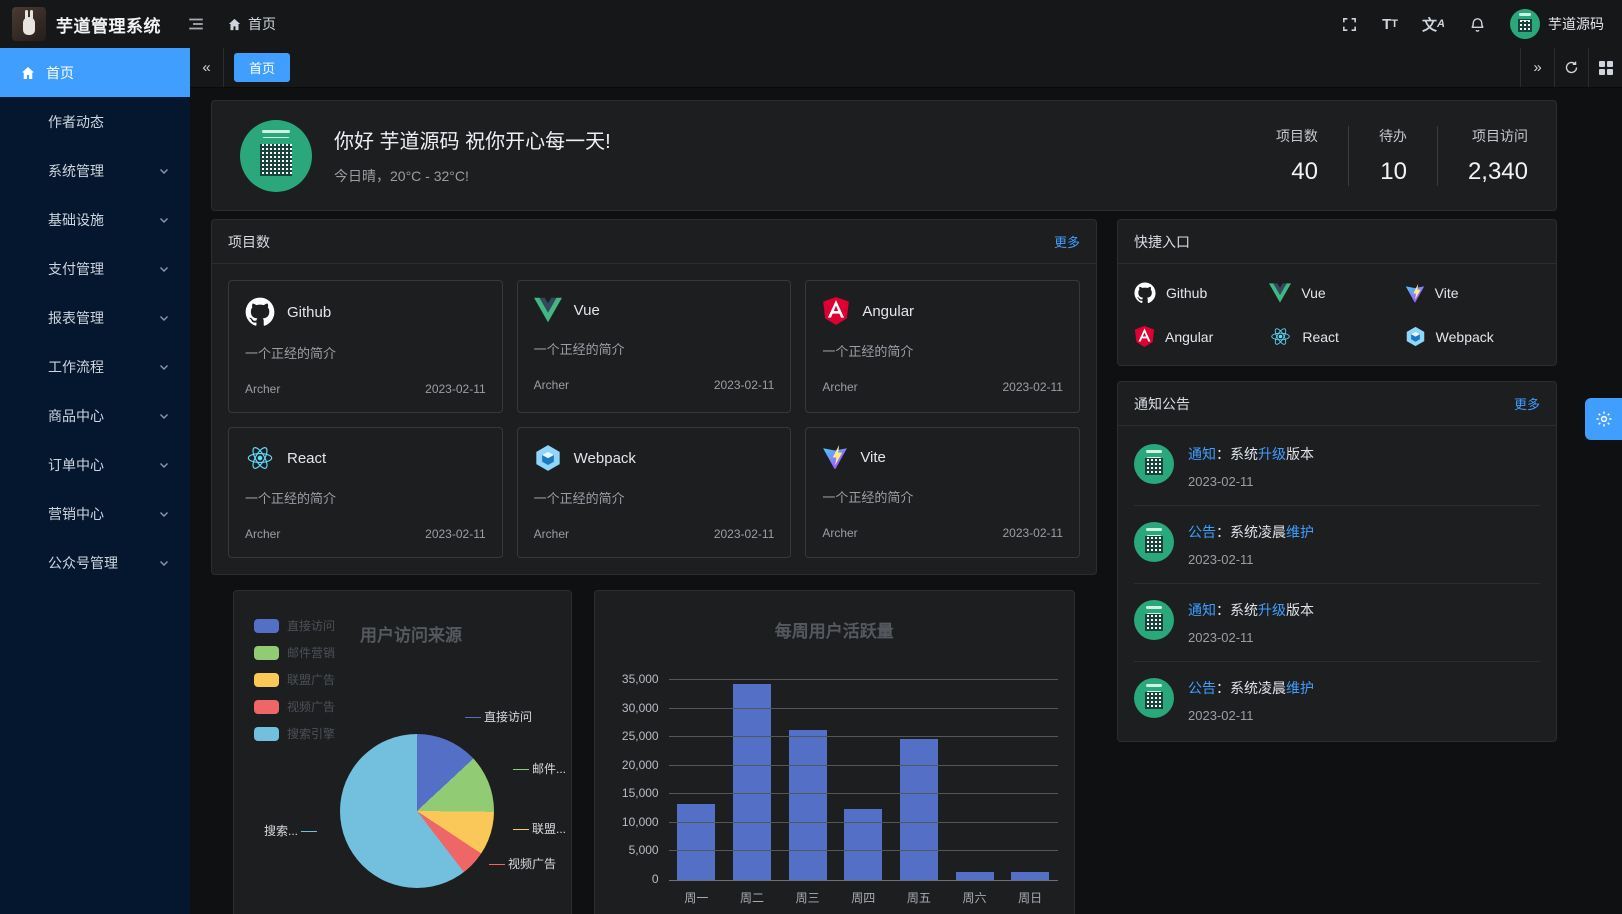 The image size is (1622, 914). Describe the element at coordinates (942, 492) in the screenshot. I see `project-card-vite: Vite 一个正经的简介 Archer 2023-02-11` at that location.